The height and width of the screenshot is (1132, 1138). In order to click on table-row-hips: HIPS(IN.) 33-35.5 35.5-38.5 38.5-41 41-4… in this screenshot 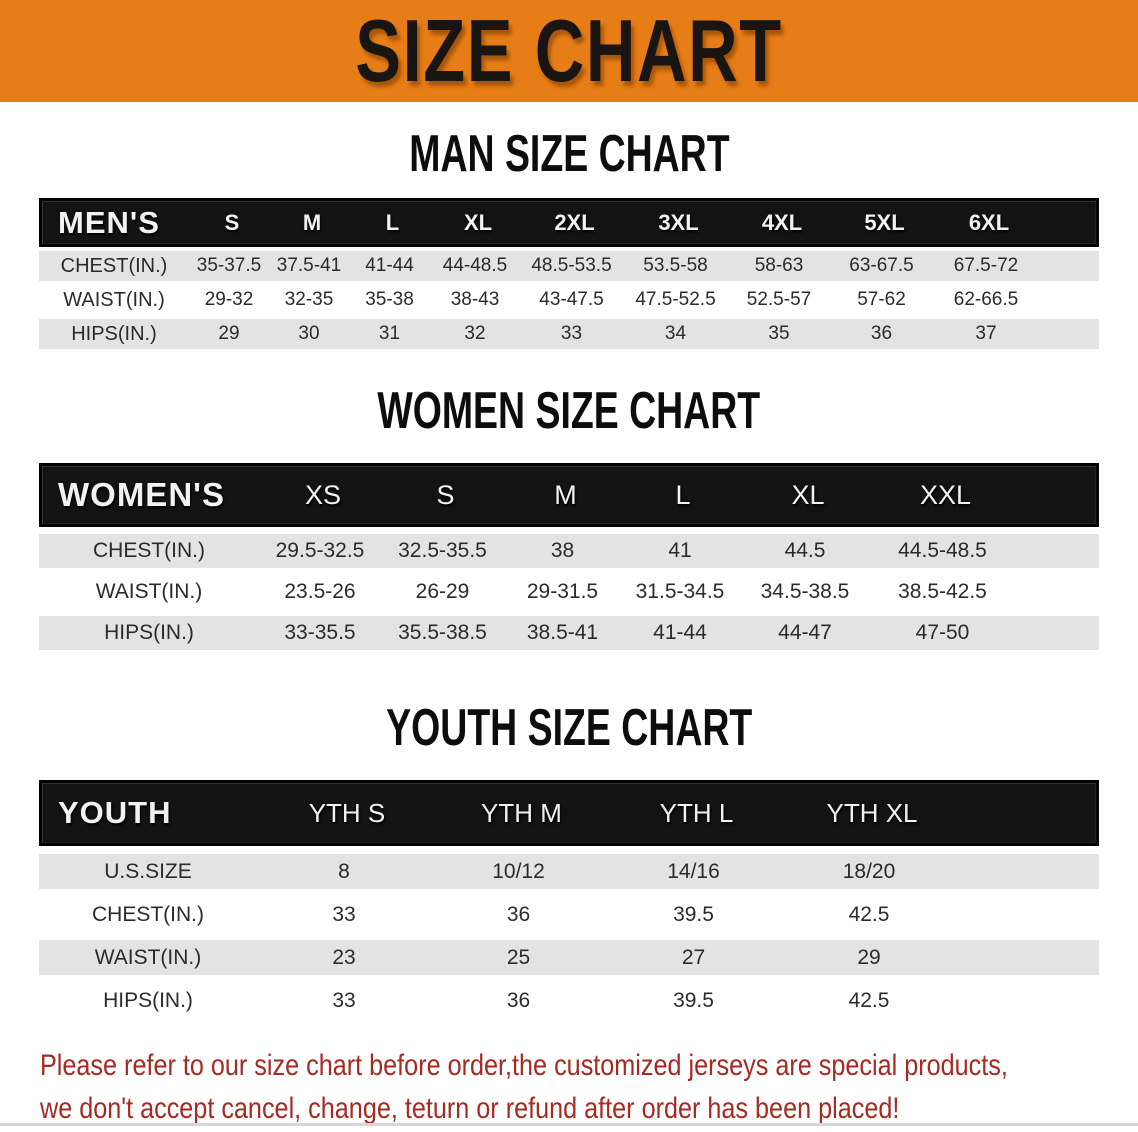, I will do `click(569, 633)`.